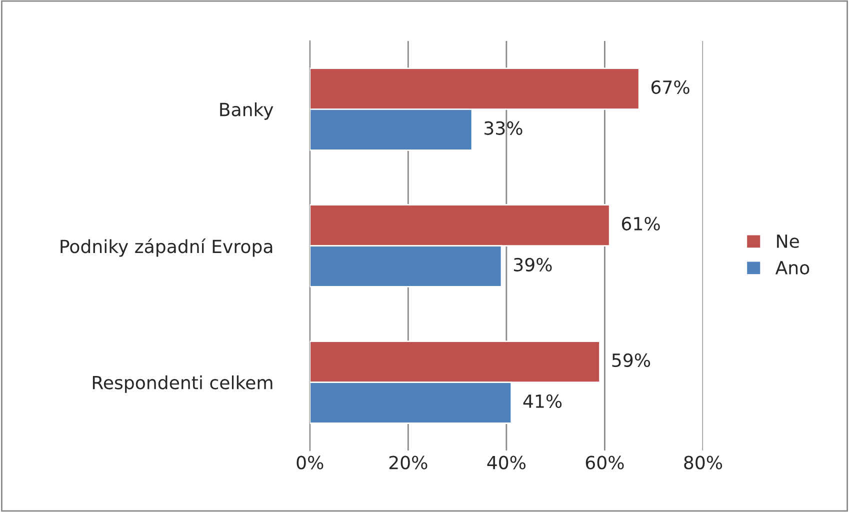  What do you see at coordinates (605, 463) in the screenshot?
I see `x-tick-label: 60%` at bounding box center [605, 463].